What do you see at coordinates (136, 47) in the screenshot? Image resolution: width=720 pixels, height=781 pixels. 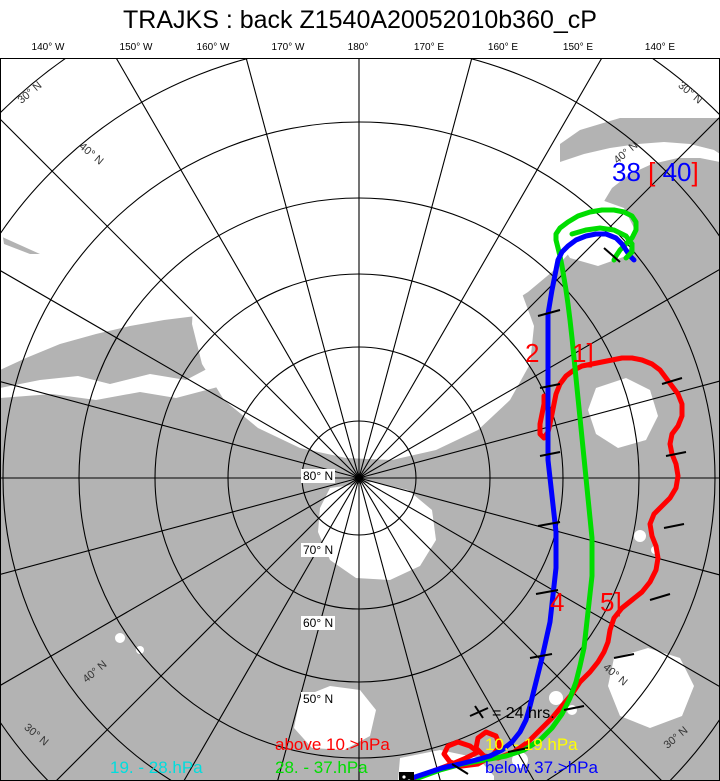 I see `longitude-label: 150° W` at bounding box center [136, 47].